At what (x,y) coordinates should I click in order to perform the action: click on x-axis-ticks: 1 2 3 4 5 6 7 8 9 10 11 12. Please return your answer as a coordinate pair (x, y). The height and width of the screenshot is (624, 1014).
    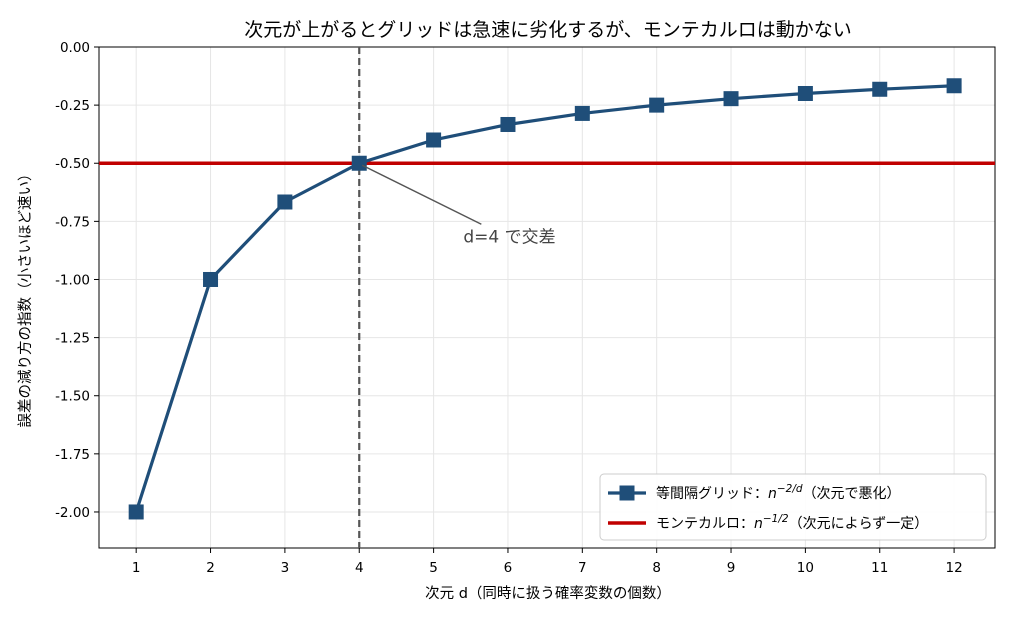
    Looking at the image, I should click on (547, 562).